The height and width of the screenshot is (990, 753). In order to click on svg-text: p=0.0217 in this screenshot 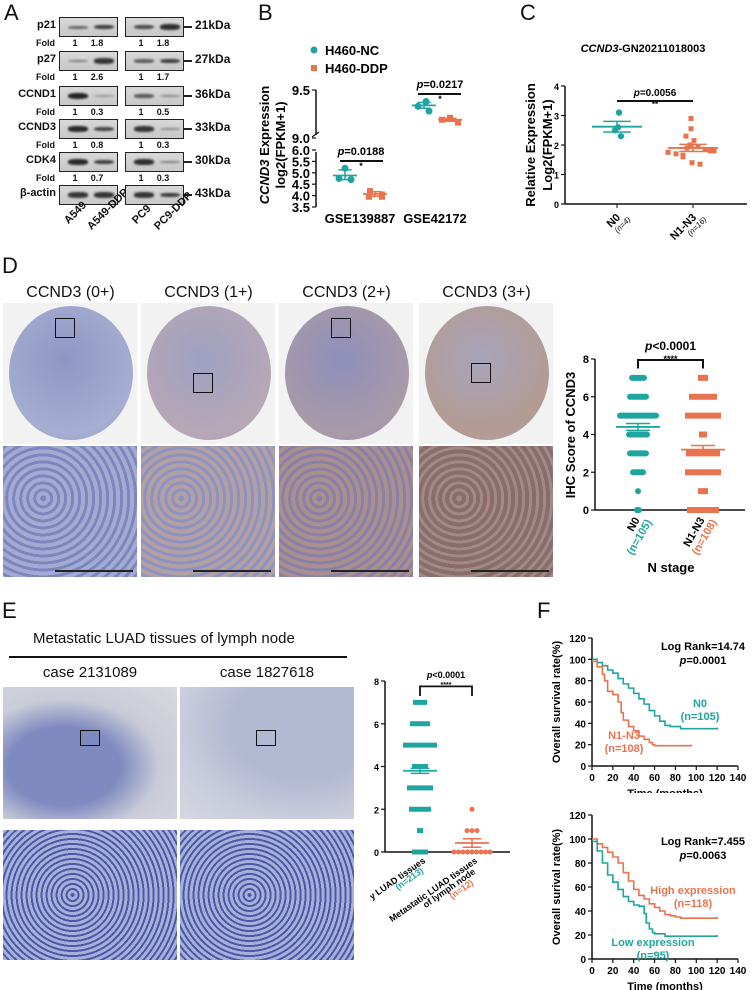, I will do `click(440, 85)`.